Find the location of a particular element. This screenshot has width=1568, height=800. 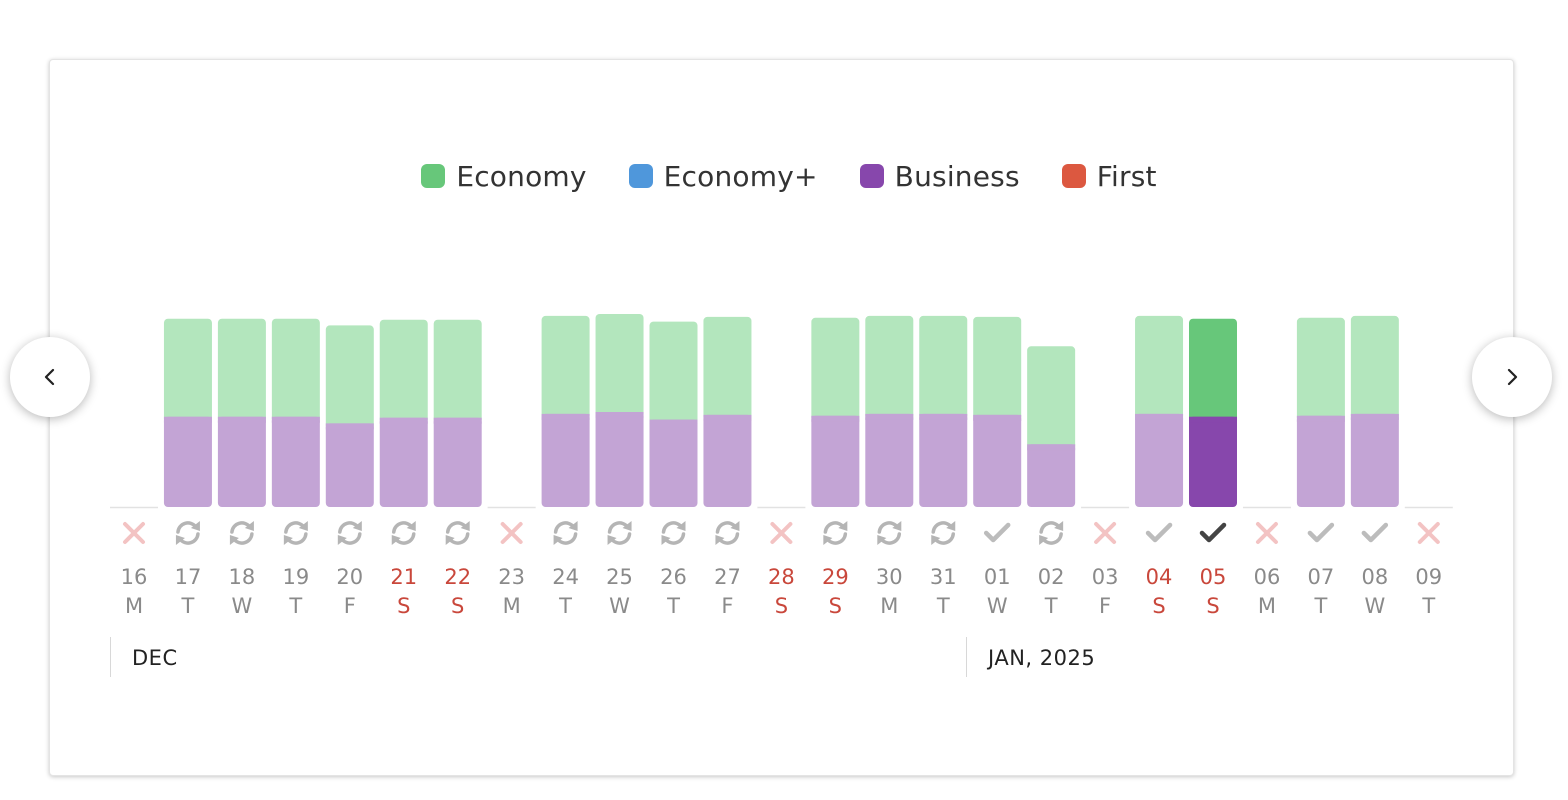

day-column: 22 S is located at coordinates (457, 468).